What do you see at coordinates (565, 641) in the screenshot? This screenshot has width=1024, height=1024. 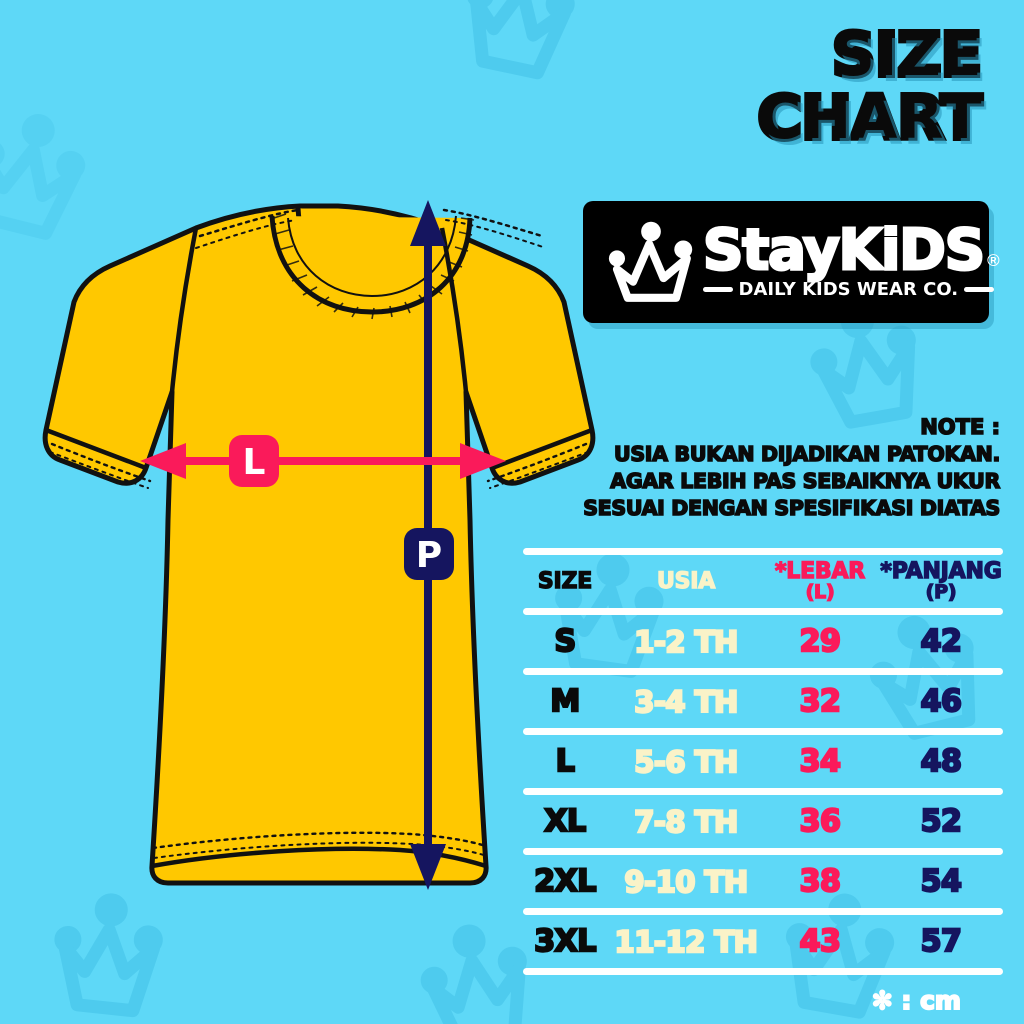 I see `cell-size: S` at bounding box center [565, 641].